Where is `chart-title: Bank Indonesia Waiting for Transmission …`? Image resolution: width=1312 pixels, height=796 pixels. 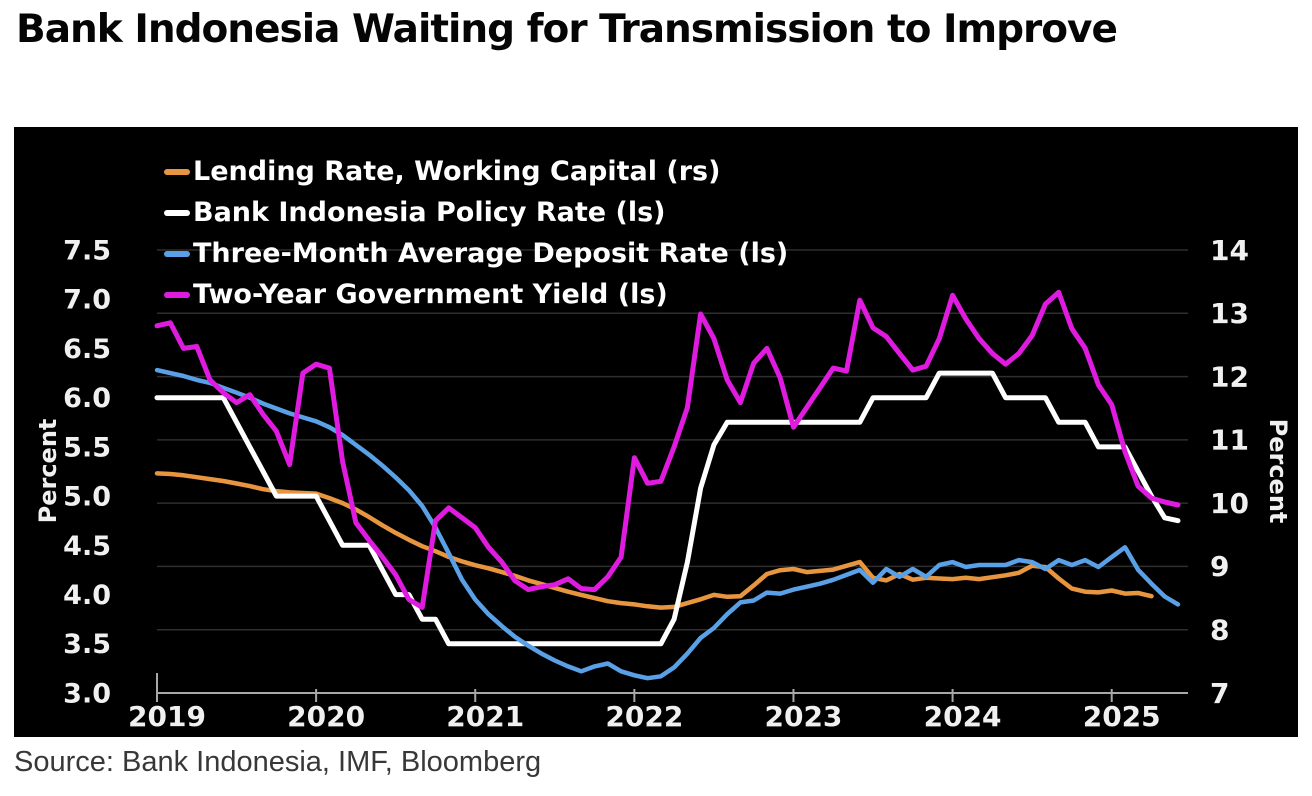 chart-title: Bank Indonesia Waiting for Transmission … is located at coordinates (567, 29).